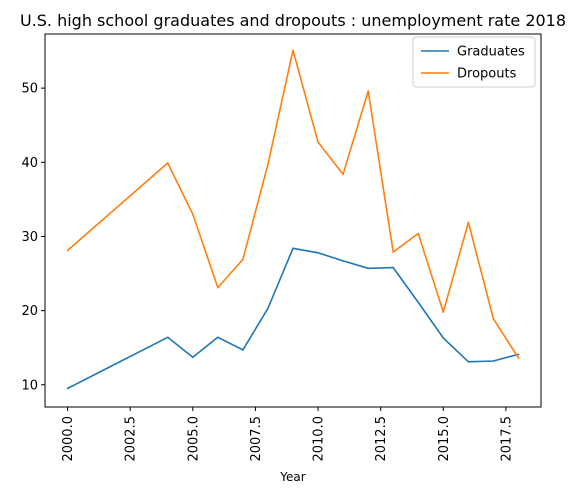 Image resolution: width=586 pixels, height=494 pixels. I want to click on y-tick-label: 30, so click(29, 237).